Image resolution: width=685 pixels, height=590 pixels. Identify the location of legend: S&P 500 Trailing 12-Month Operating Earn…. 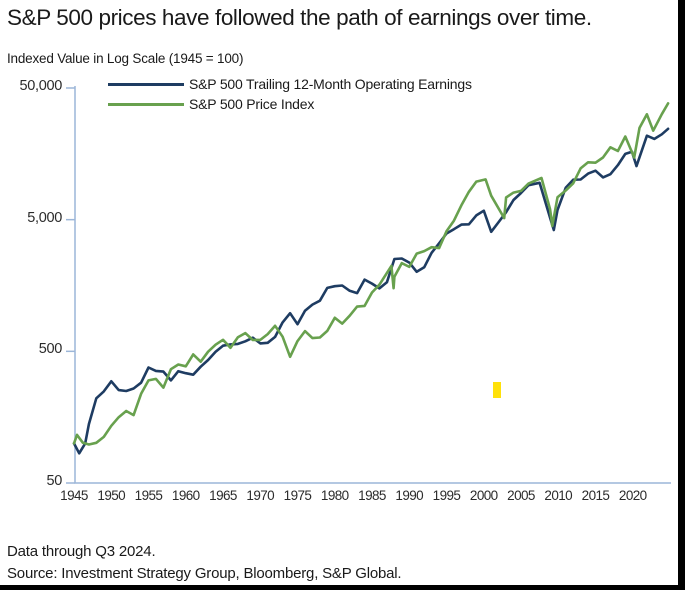
(290, 94).